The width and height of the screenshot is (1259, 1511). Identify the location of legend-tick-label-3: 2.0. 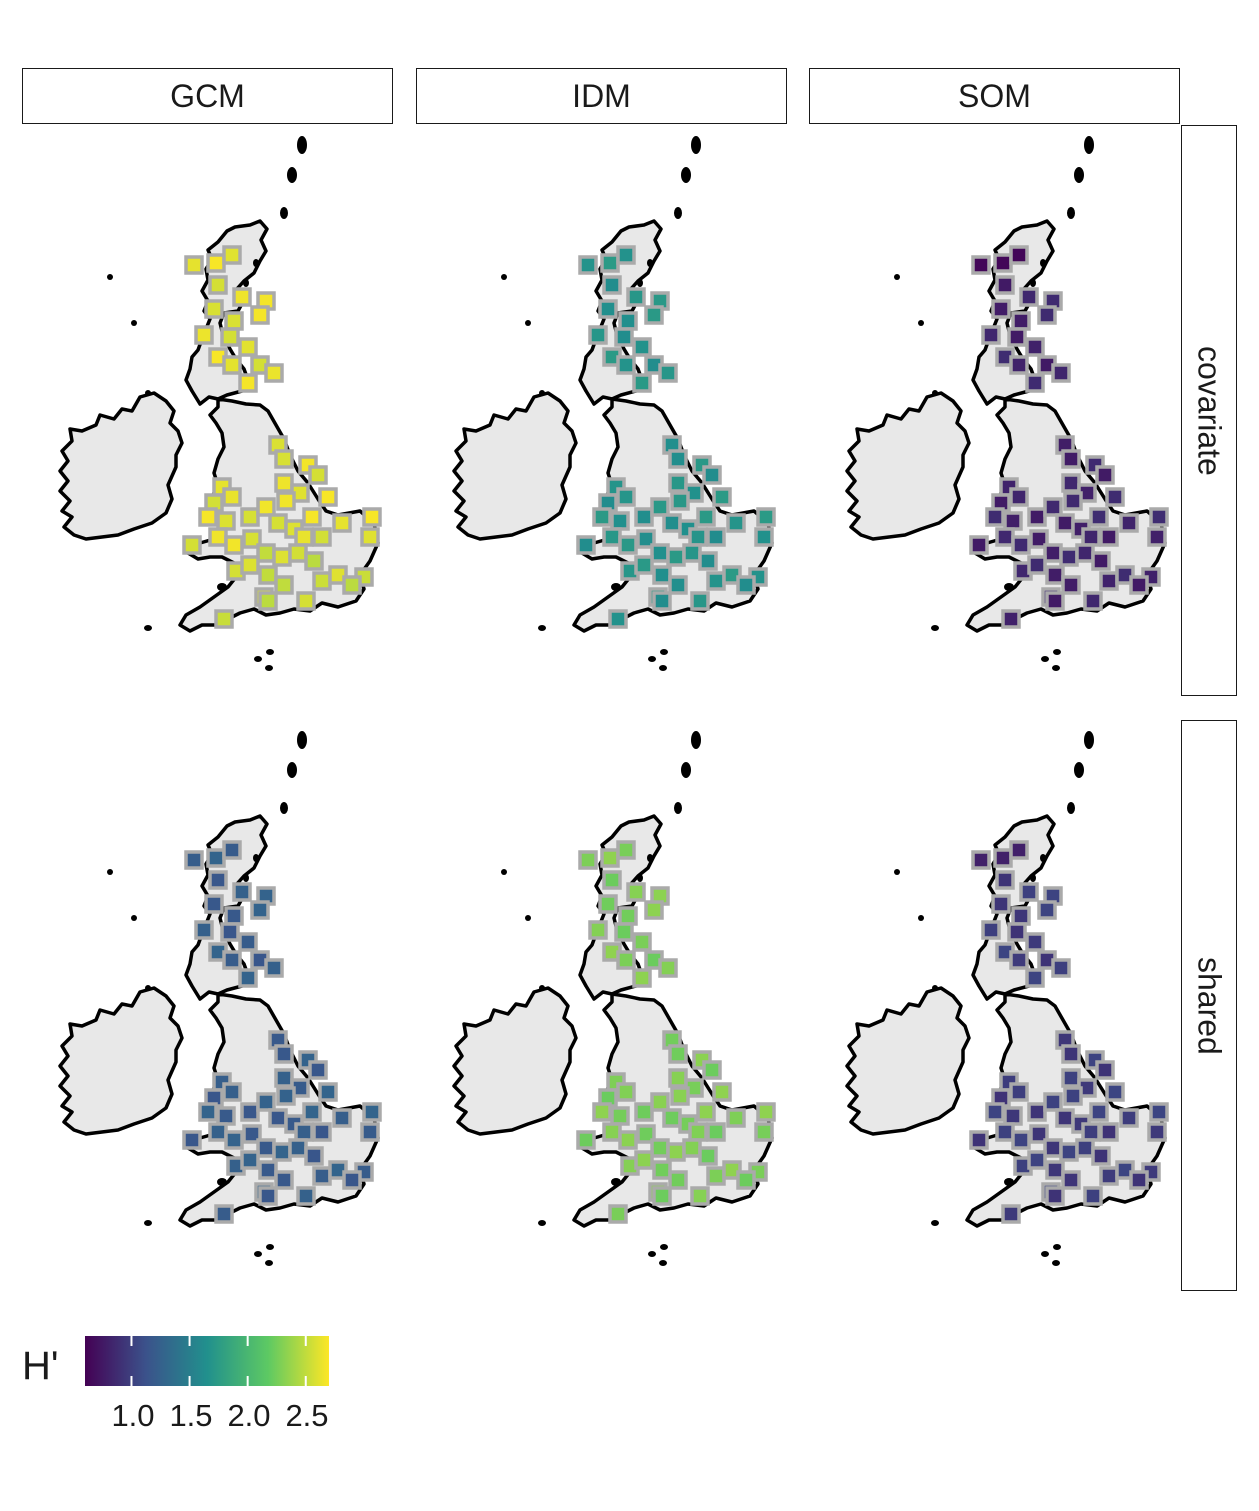
(249, 1415).